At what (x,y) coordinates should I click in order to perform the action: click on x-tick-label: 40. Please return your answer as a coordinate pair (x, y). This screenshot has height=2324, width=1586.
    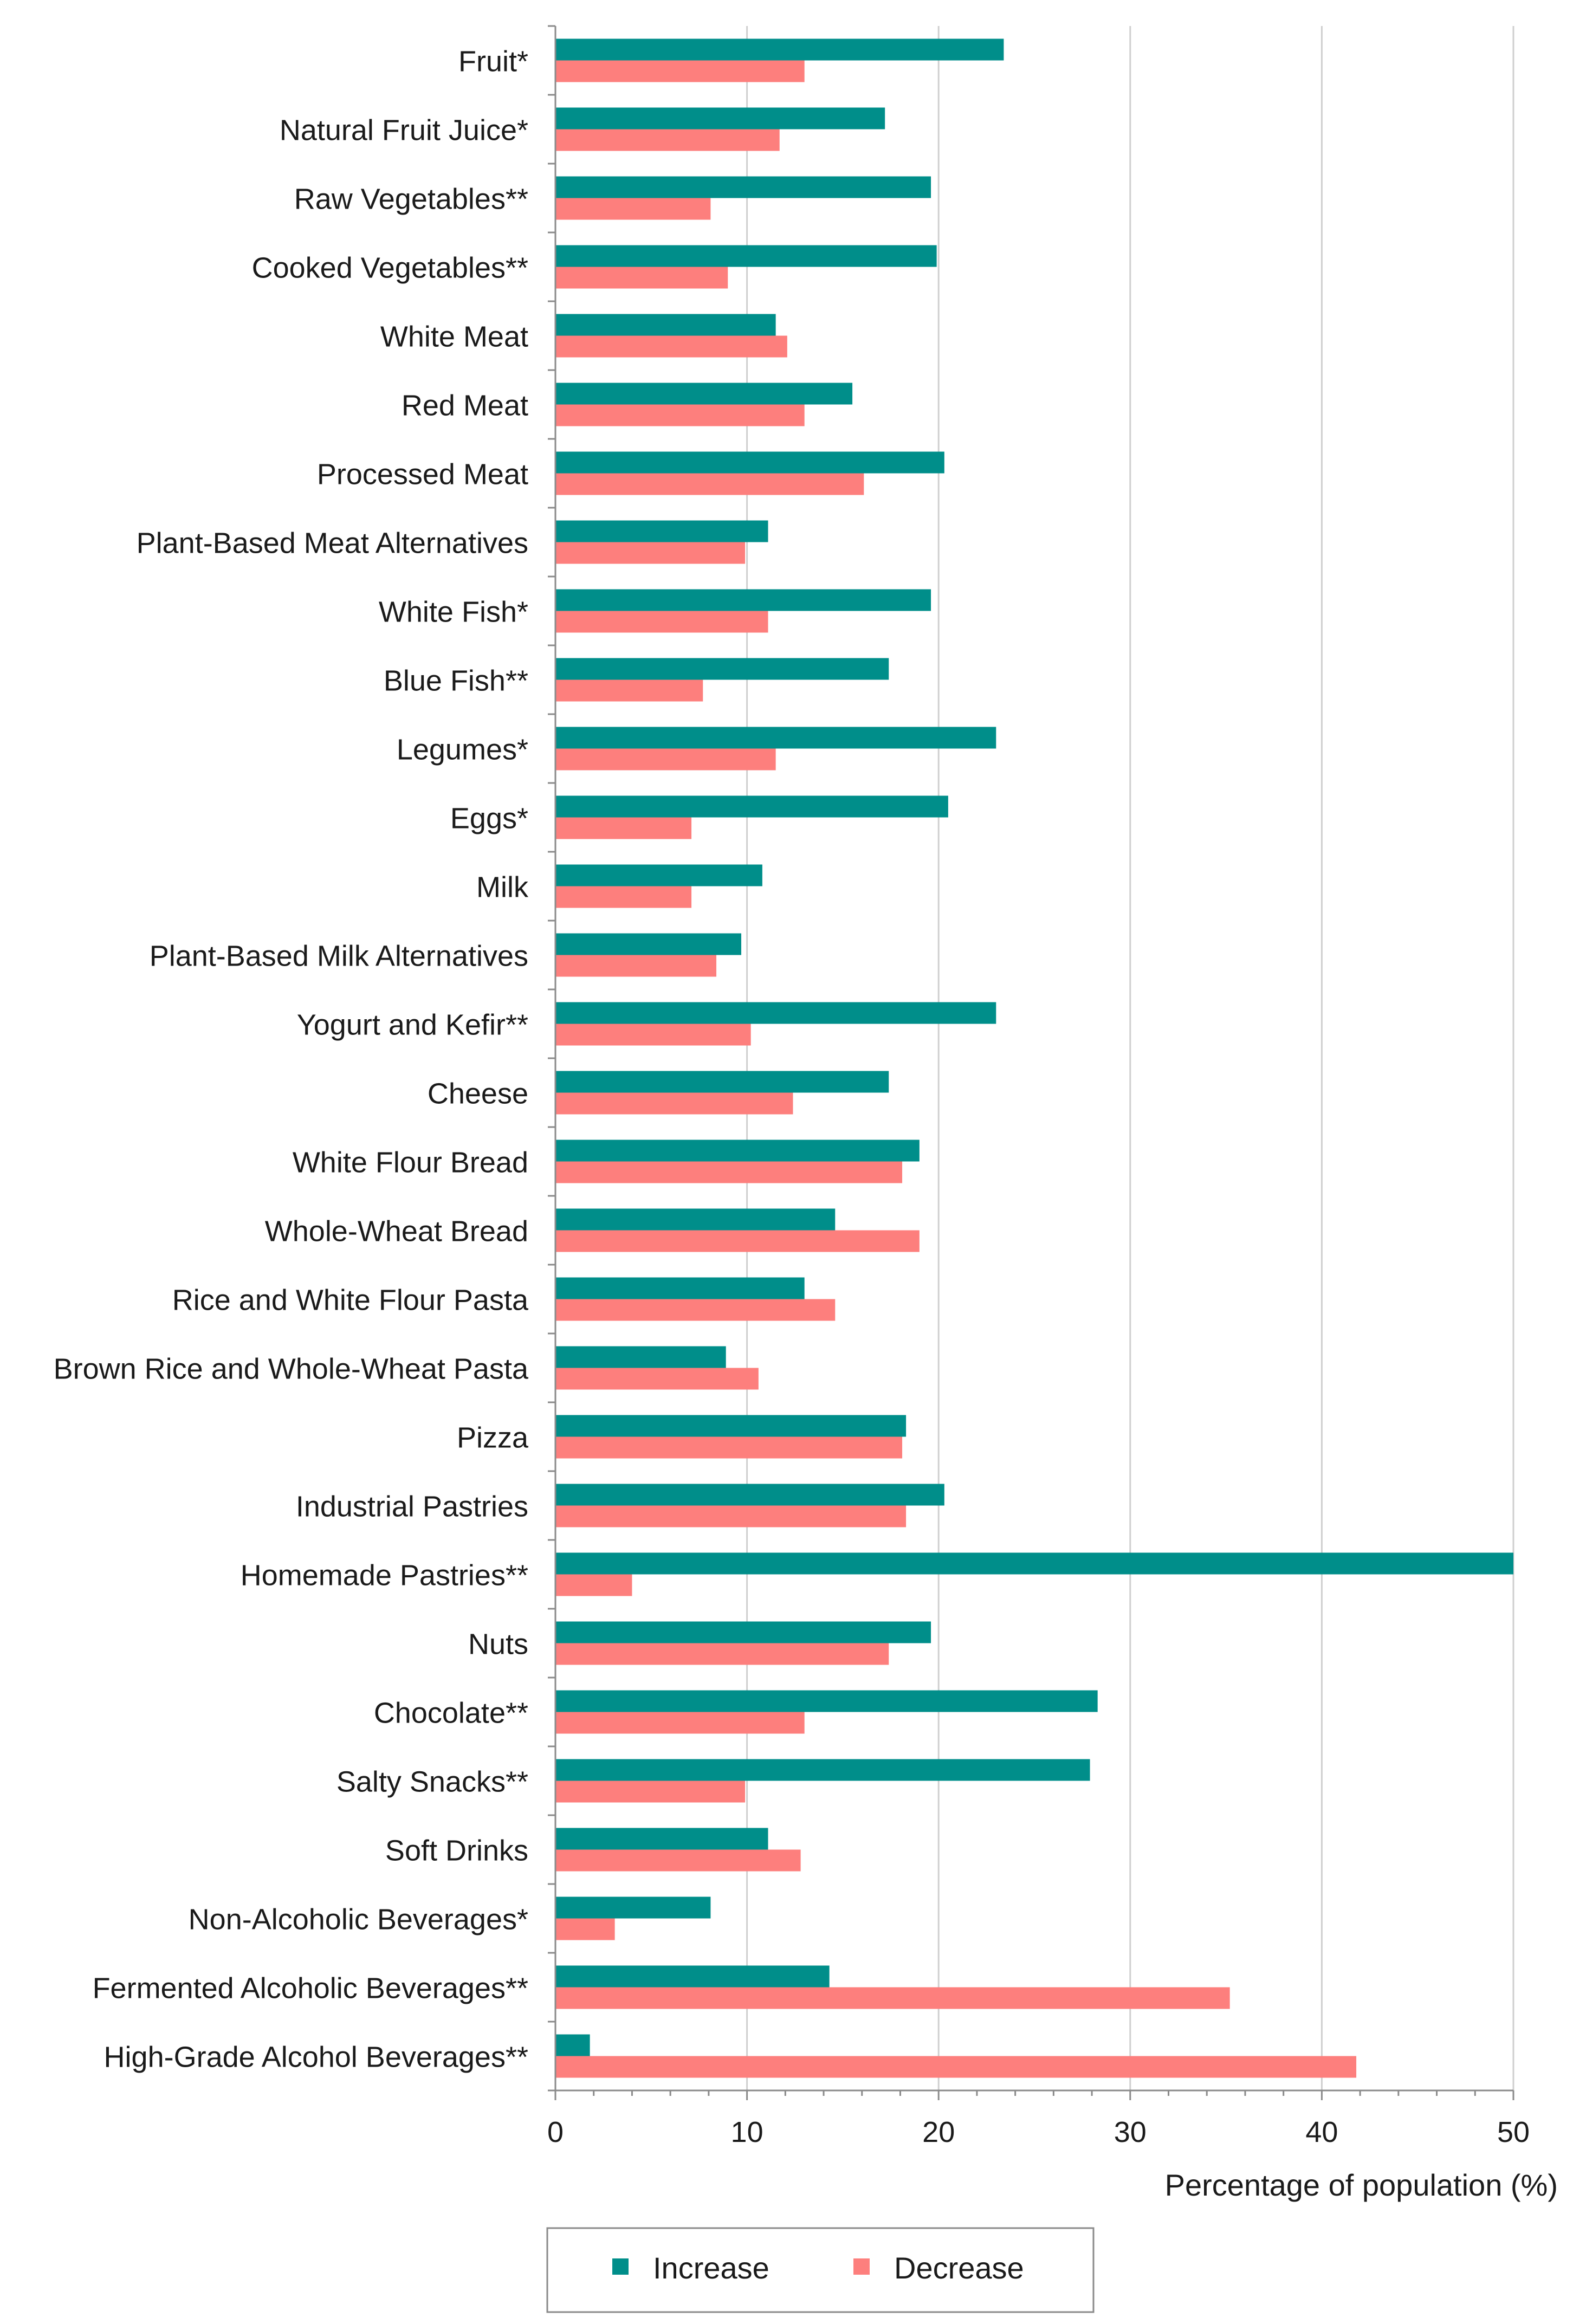
    Looking at the image, I should click on (1321, 2132).